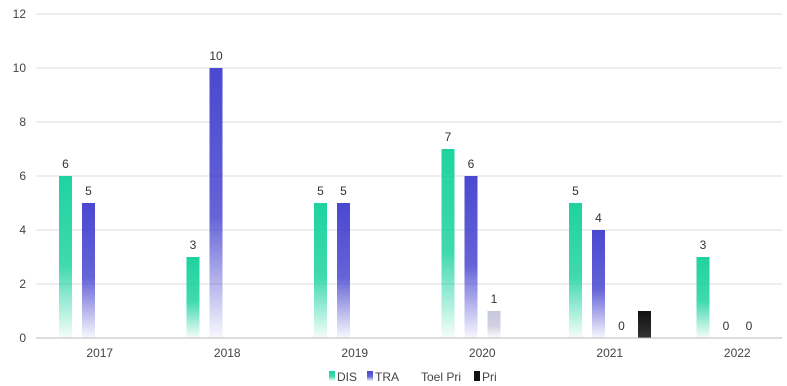 Image resolution: width=787 pixels, height=386 pixels. Describe the element at coordinates (227, 353) in the screenshot. I see `x-tick-label-2018: 2018` at that location.